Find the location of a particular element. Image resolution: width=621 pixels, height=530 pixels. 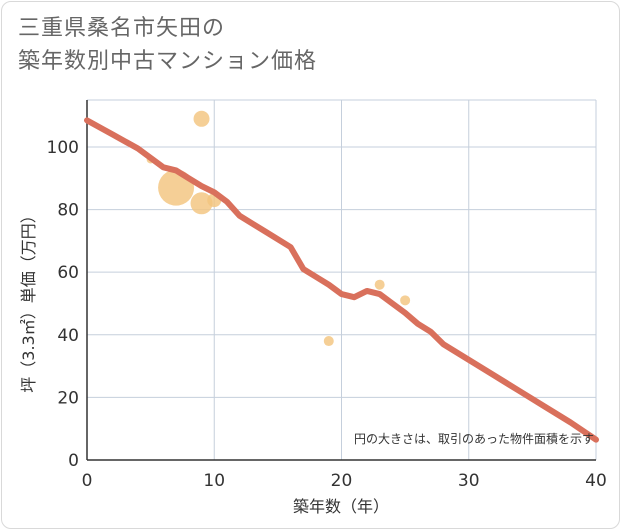

x-axis-ticks: 0 10 20 30 40 is located at coordinates (344, 481).